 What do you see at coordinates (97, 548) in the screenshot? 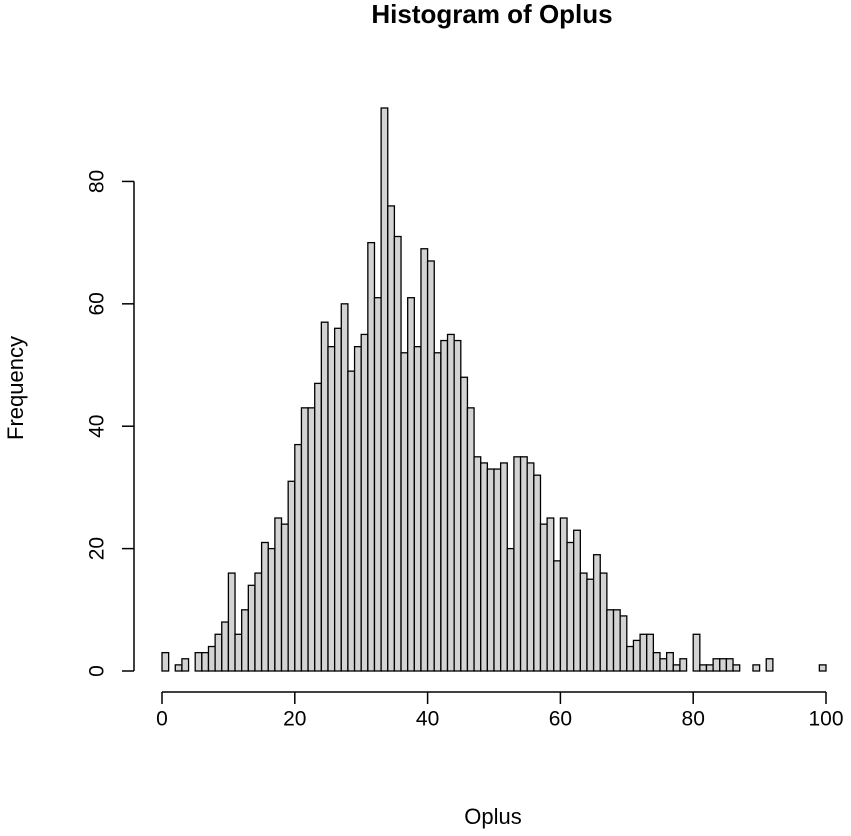
I see `y-tick-label: 20` at bounding box center [97, 548].